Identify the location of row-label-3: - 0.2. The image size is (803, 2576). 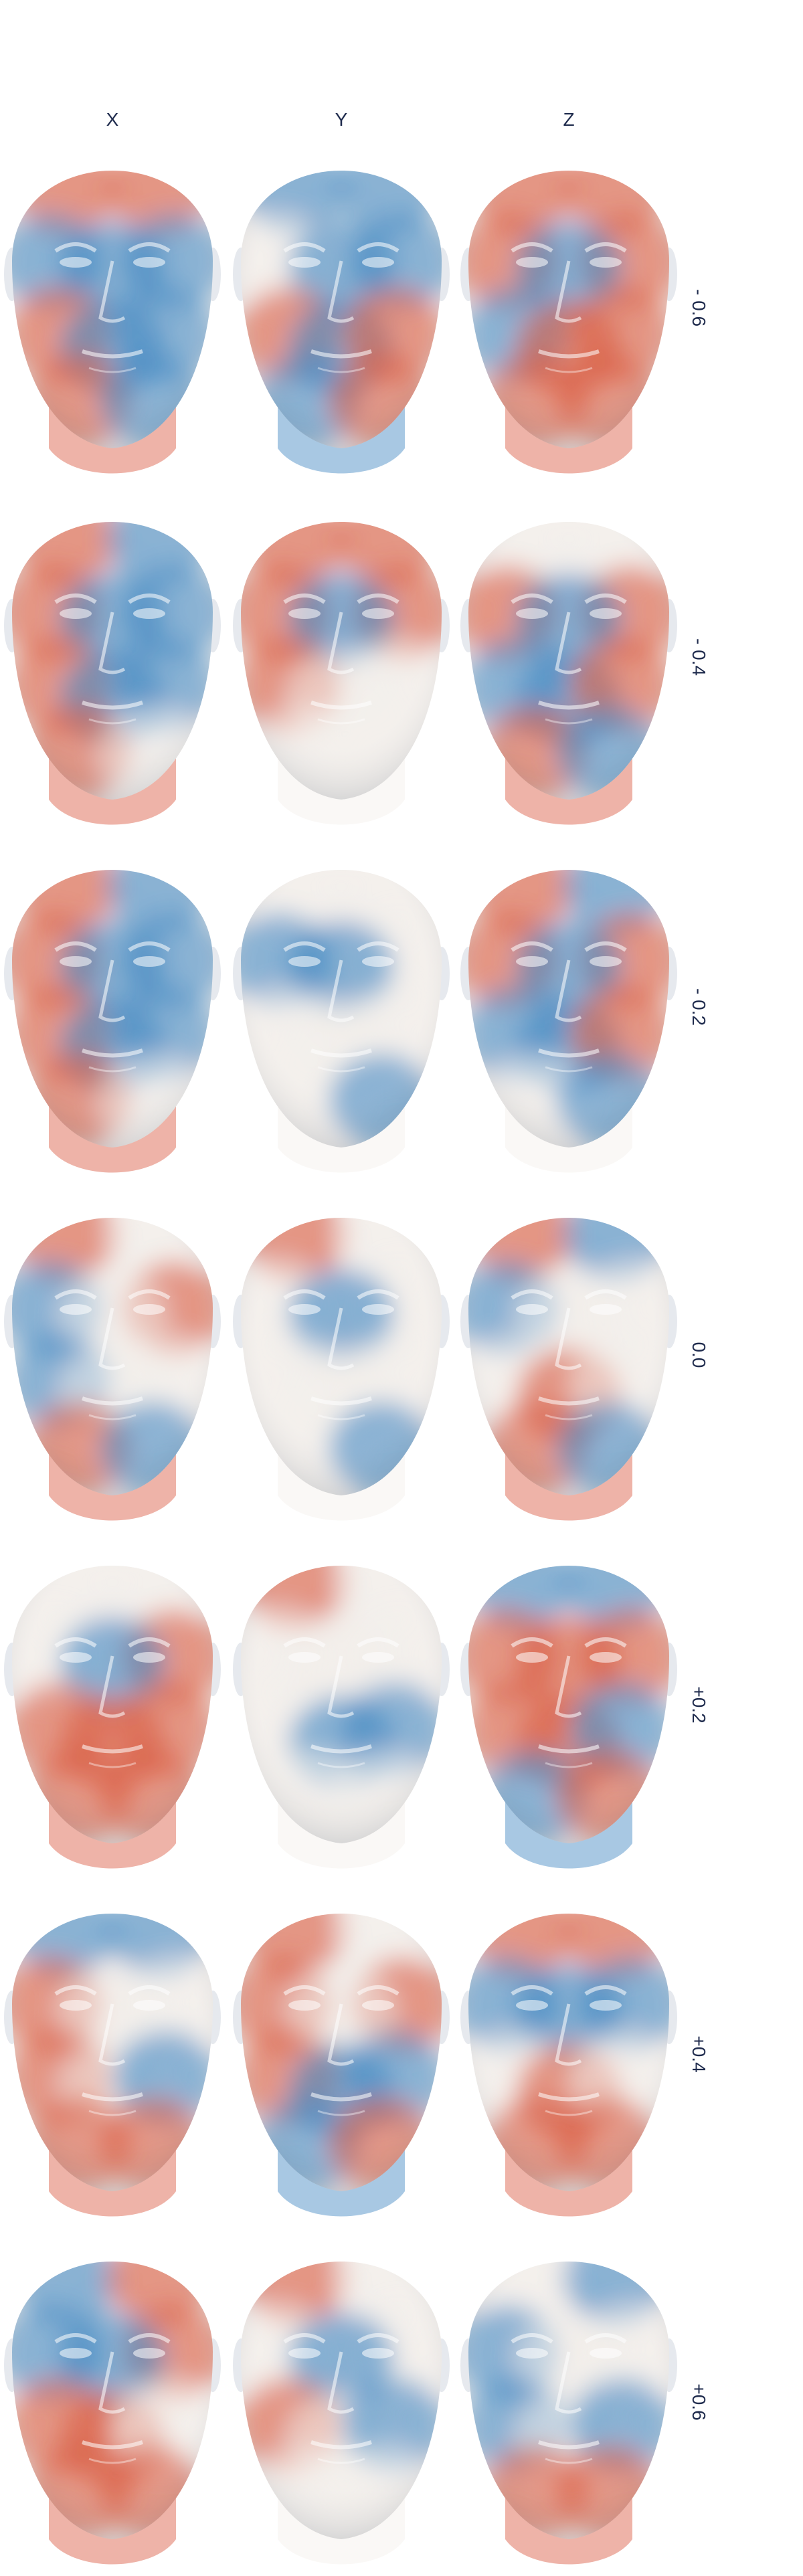
(699, 1007).